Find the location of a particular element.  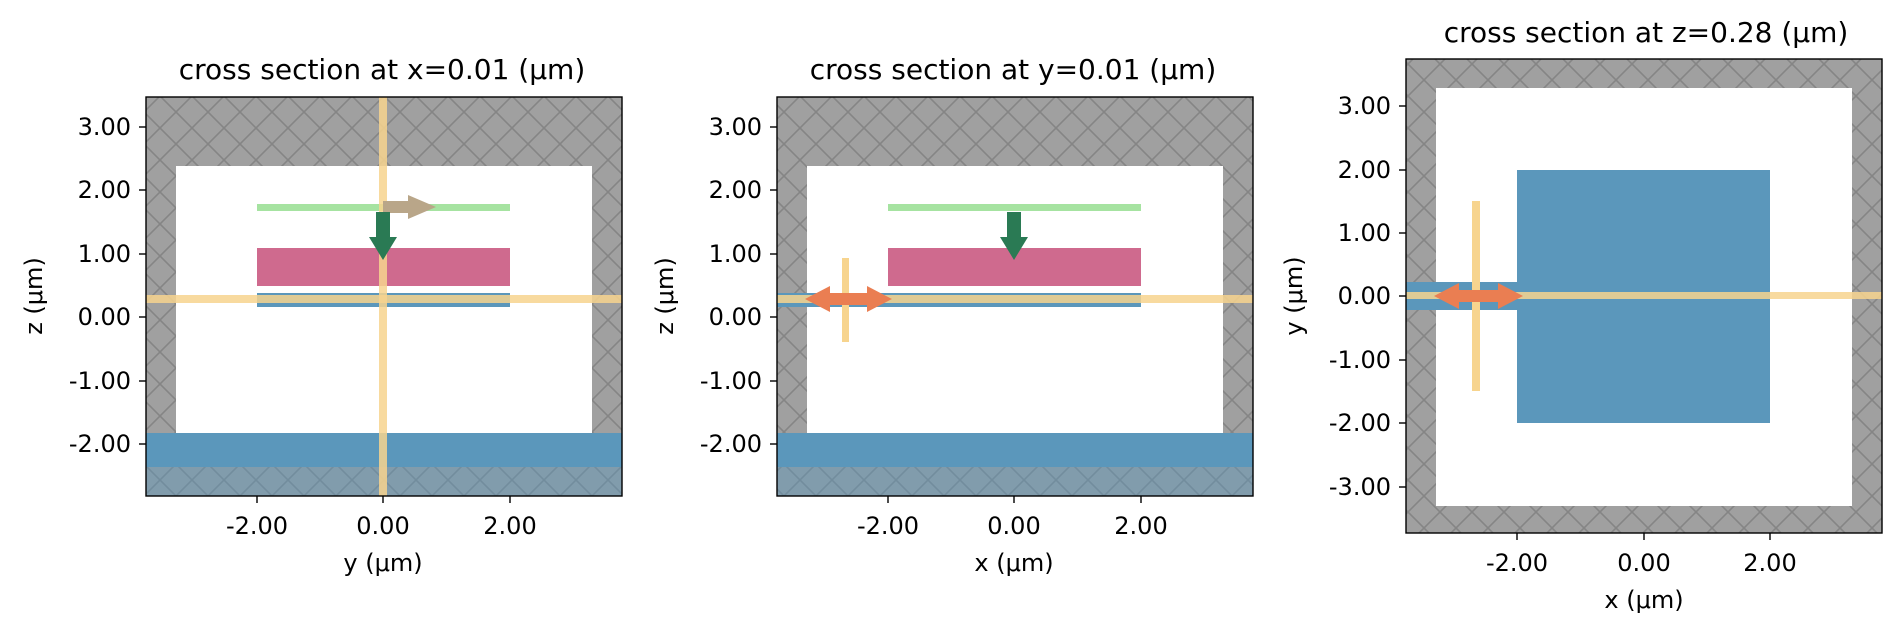

polarization-arrow is located at coordinates (409, 207).